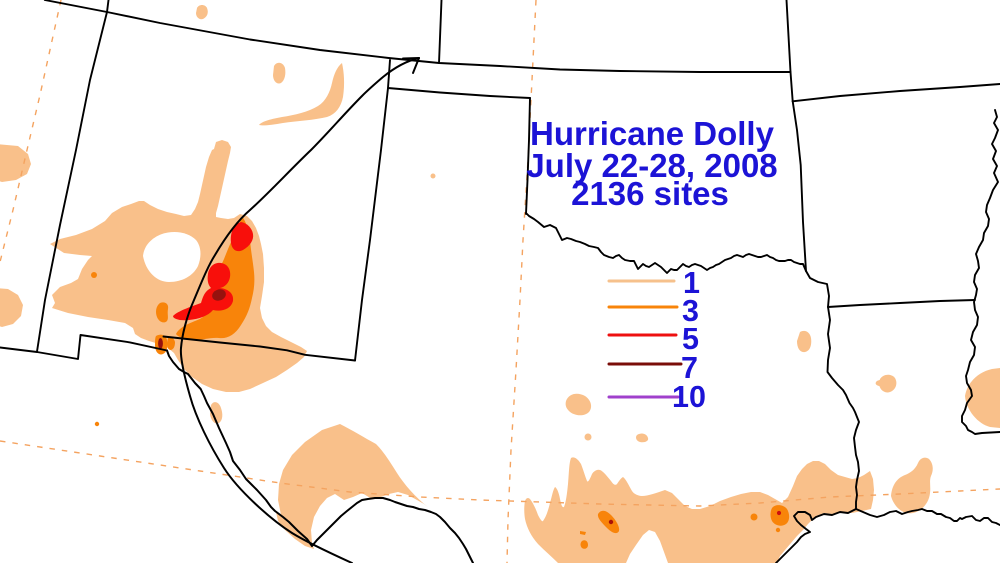  I want to click on svg-text: 3, so click(690, 311).